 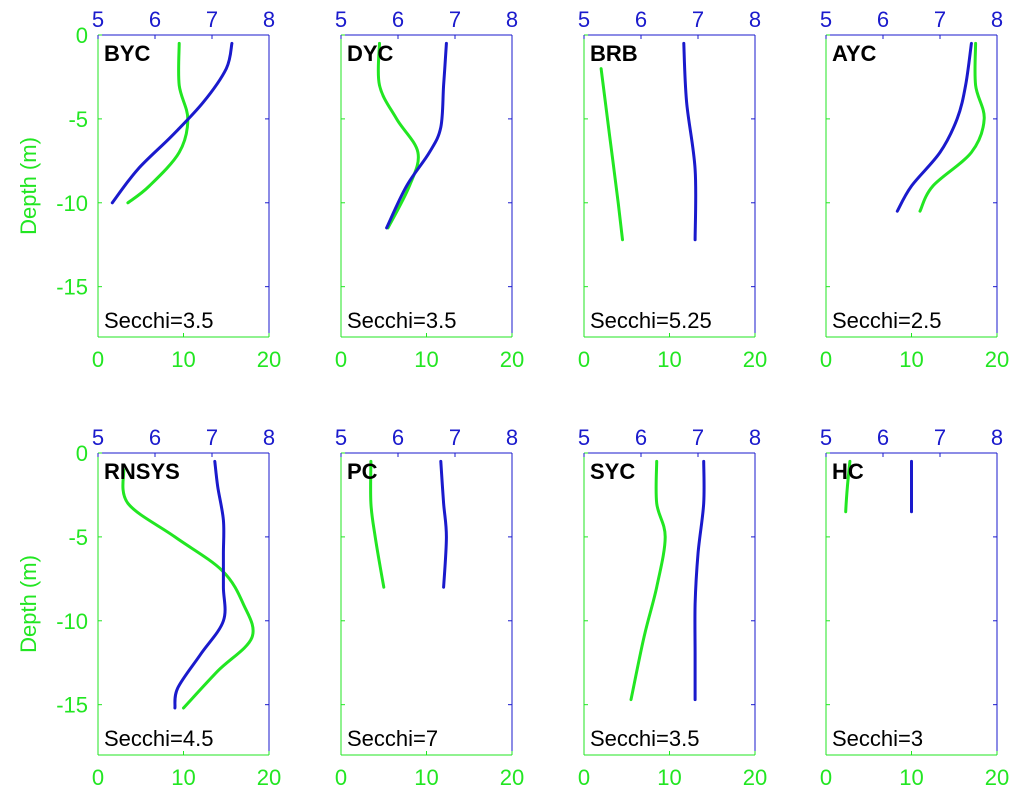 I want to click on panel-rnsys: 0 -5 -10 -15 0 10 20 5 6 7 8 RNSYS Secchi=4.5, so click(x=168, y=607).